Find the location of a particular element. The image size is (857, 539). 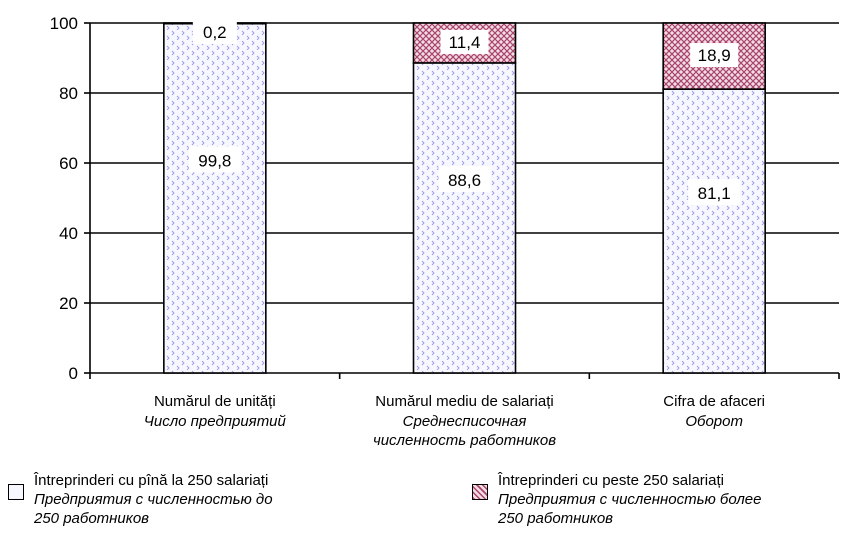

category-label-ru: Число предприятий is located at coordinates (215, 421).